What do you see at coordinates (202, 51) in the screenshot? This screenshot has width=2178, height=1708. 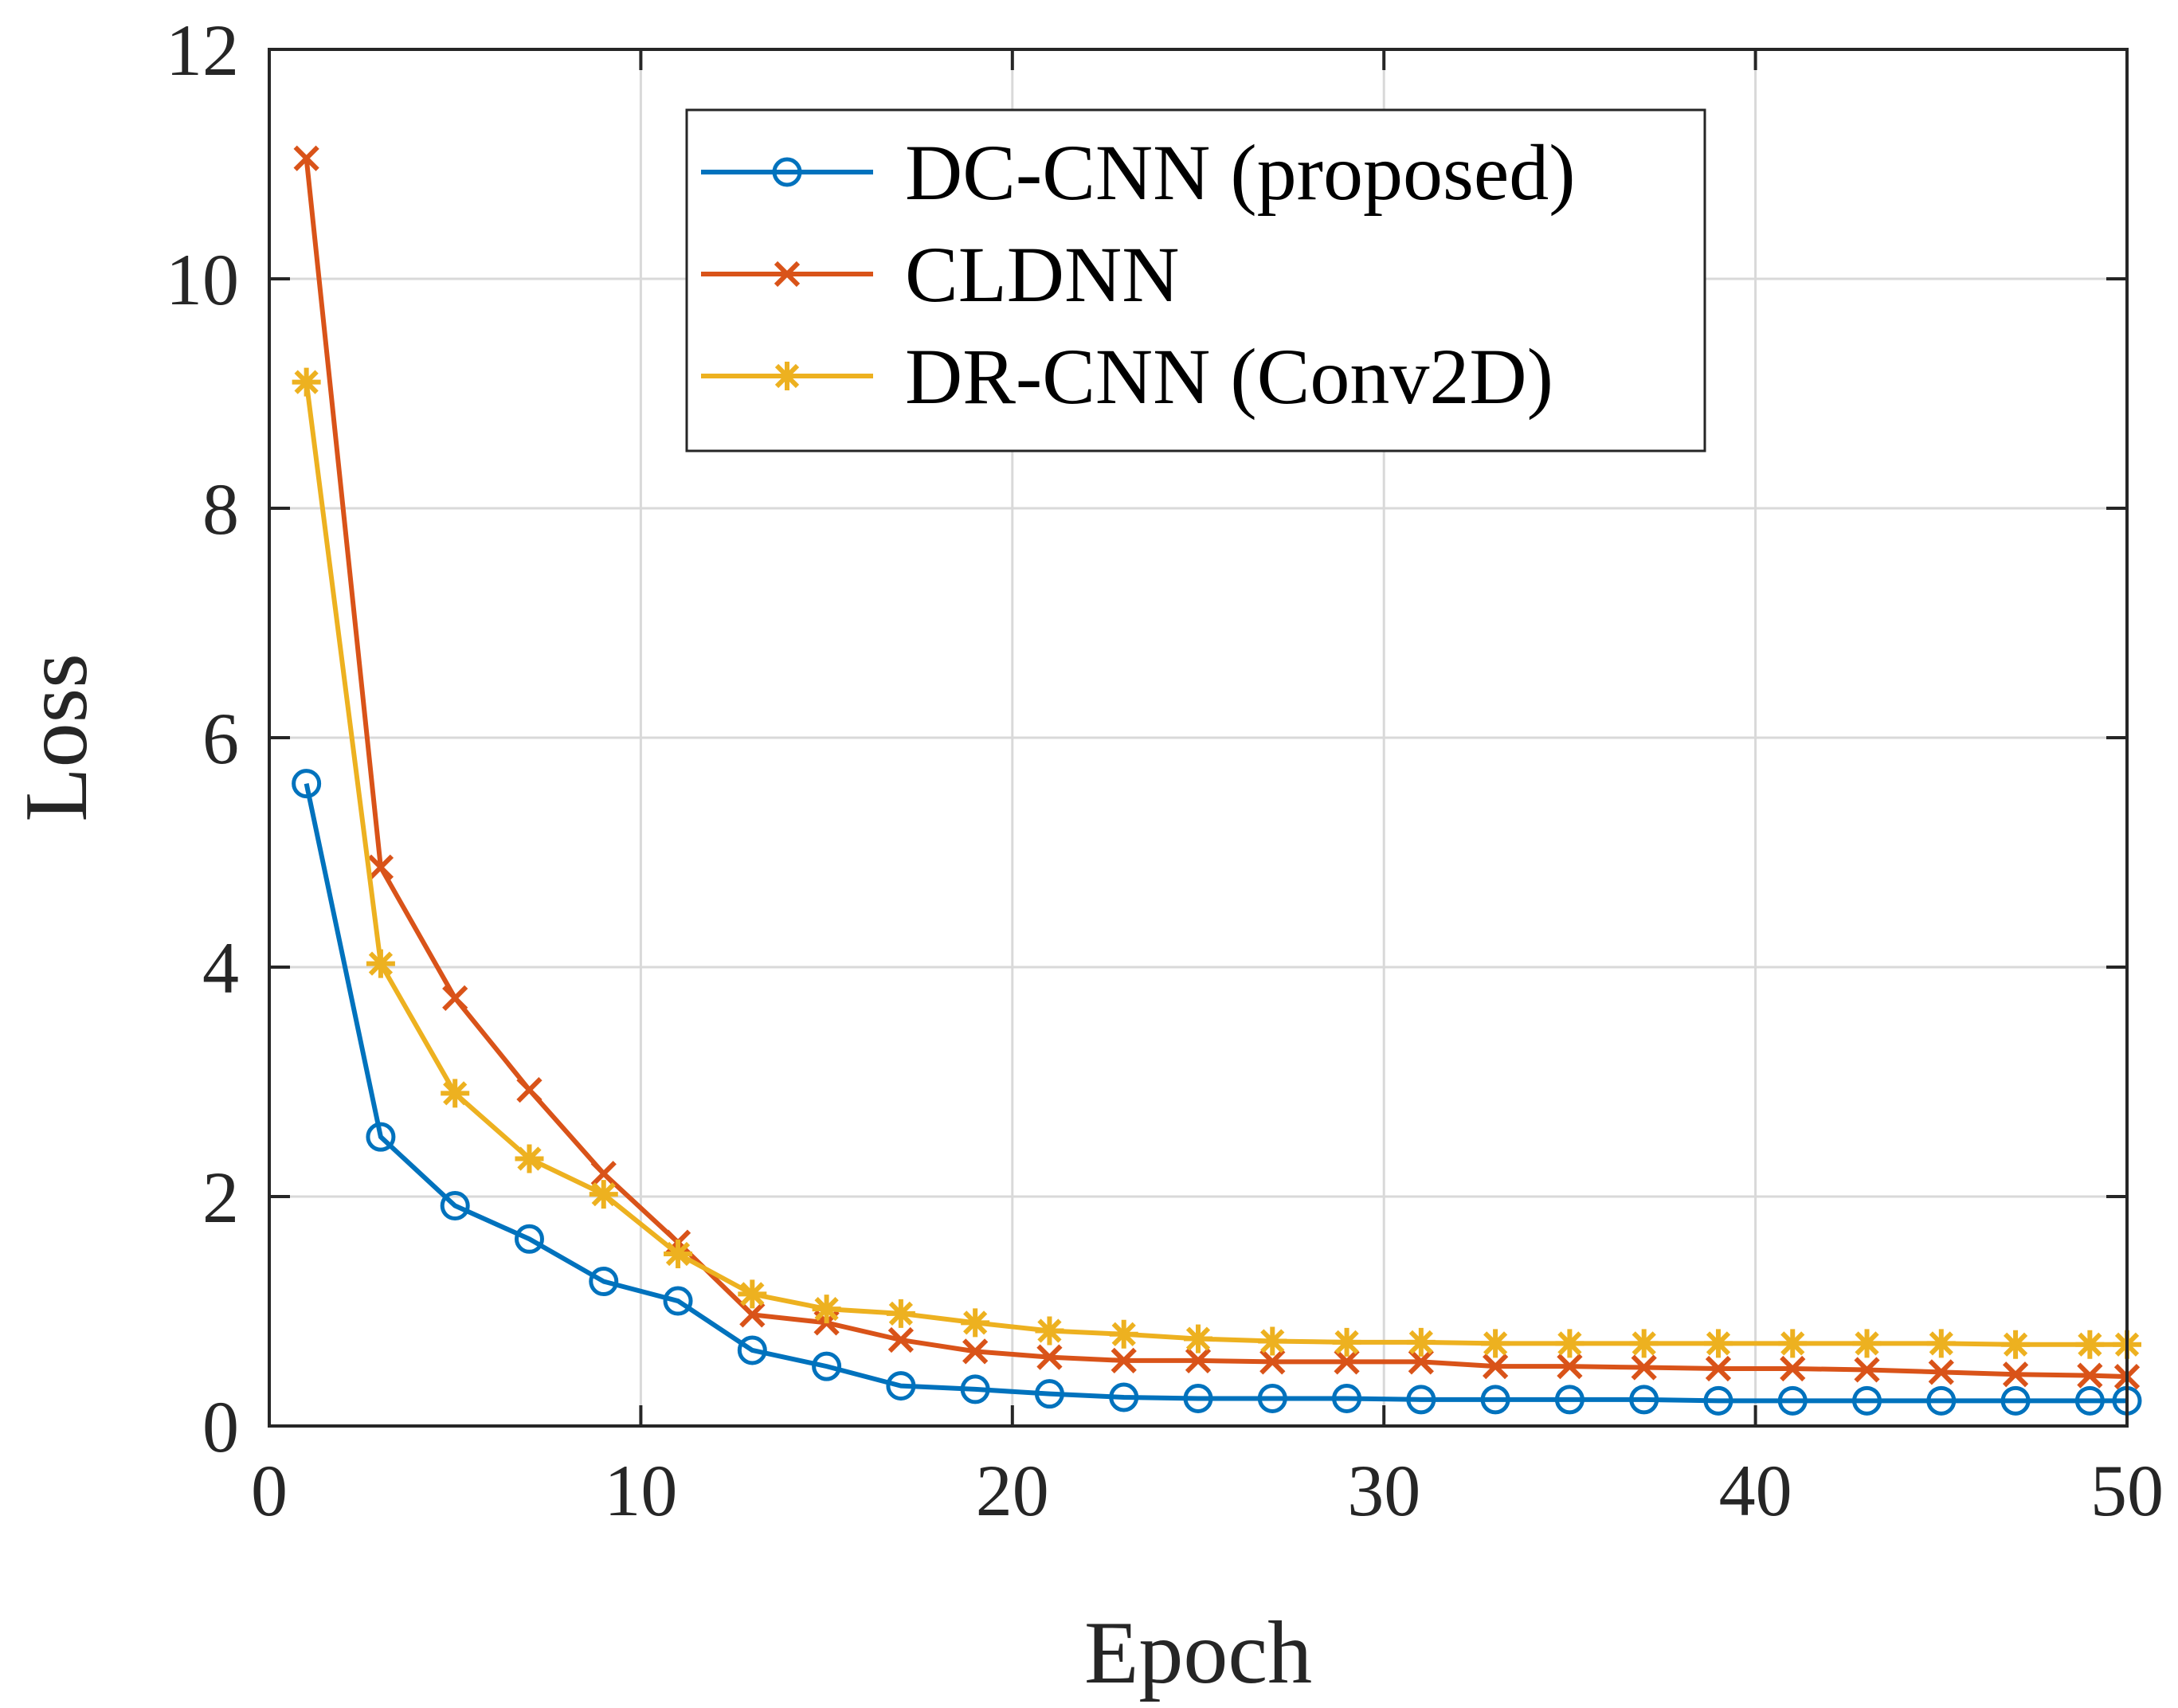 I see `y-tick-label-12: 12` at bounding box center [202, 51].